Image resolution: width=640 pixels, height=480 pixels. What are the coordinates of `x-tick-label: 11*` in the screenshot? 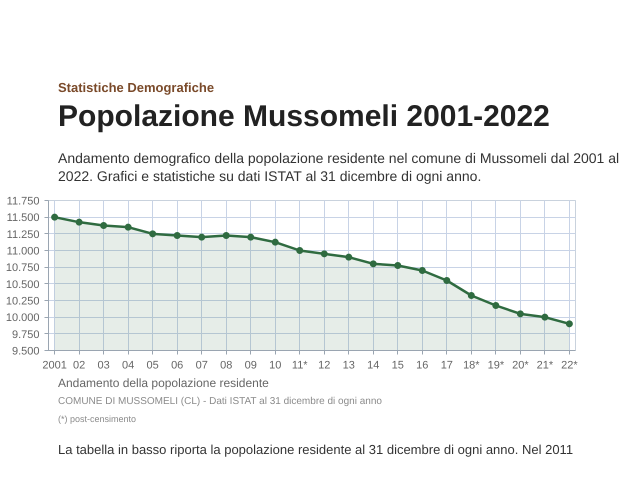 It's located at (300, 366).